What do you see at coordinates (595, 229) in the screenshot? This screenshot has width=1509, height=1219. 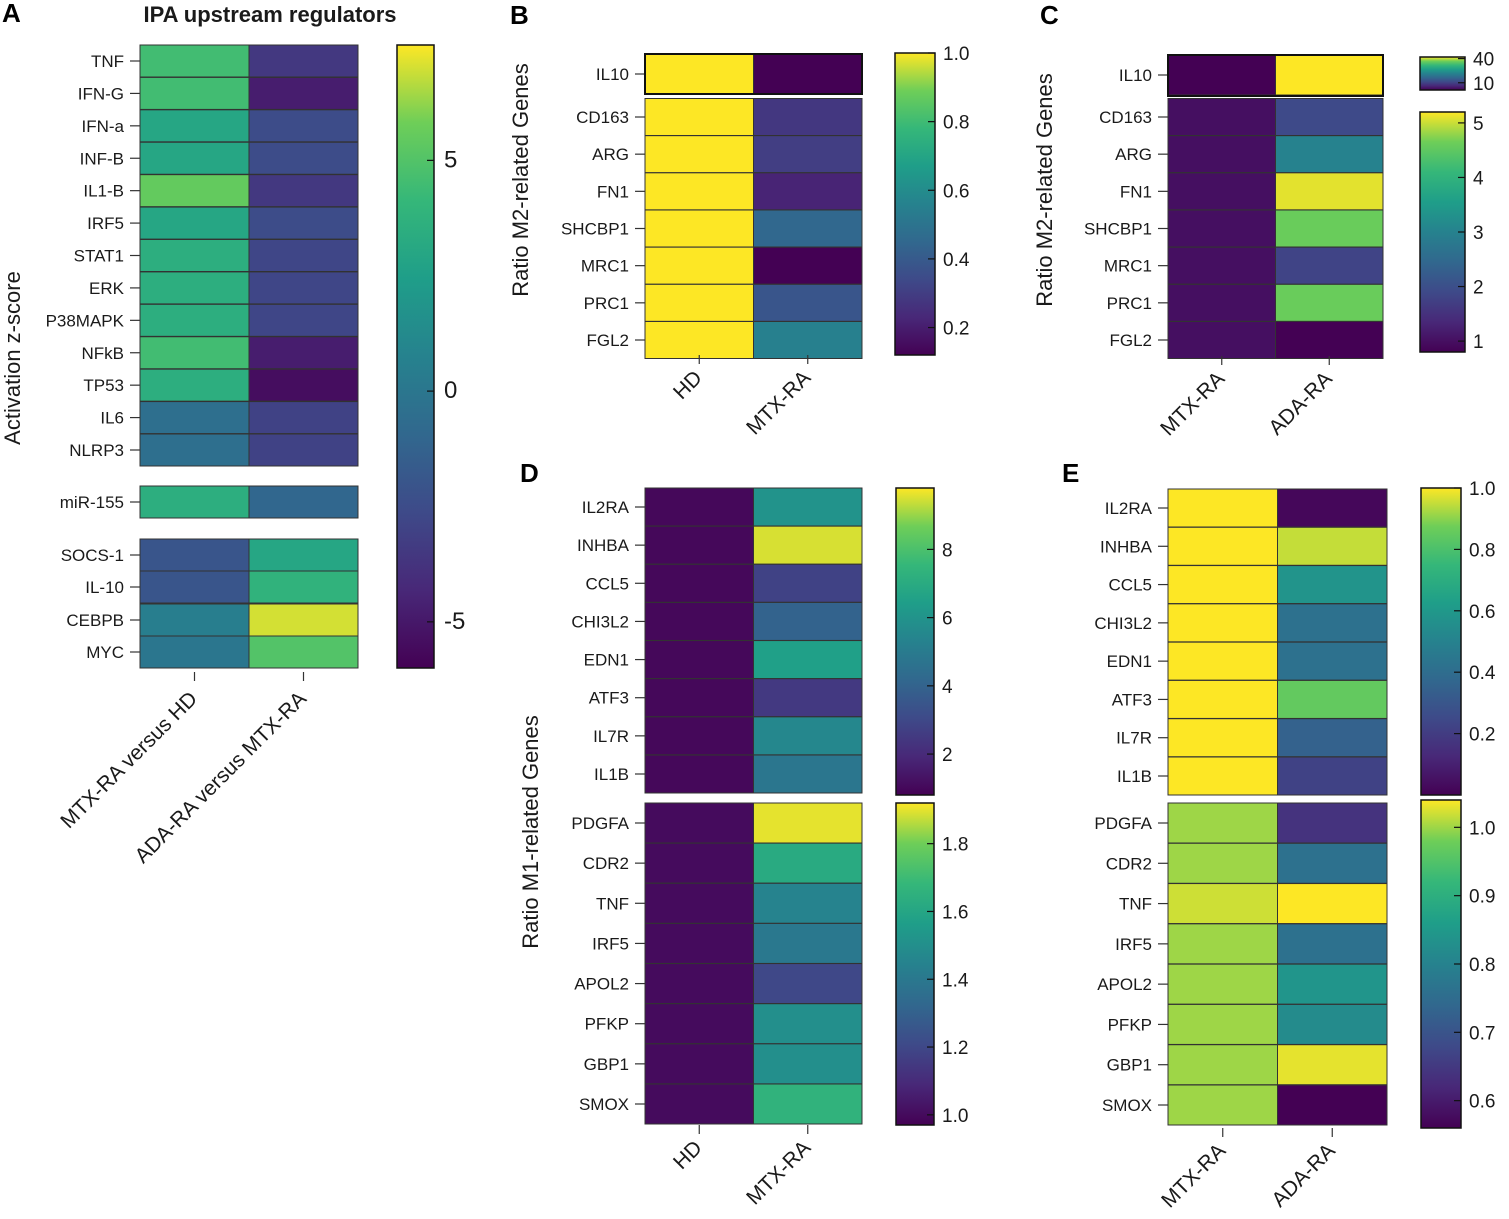 I see `row-label-b: SHCBP1` at bounding box center [595, 229].